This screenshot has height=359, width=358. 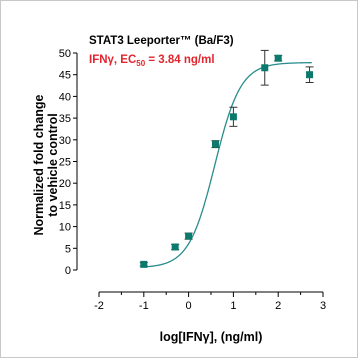 What do you see at coordinates (53, 165) in the screenshot?
I see `y-axis-label-line2: to vehicle control` at bounding box center [53, 165].